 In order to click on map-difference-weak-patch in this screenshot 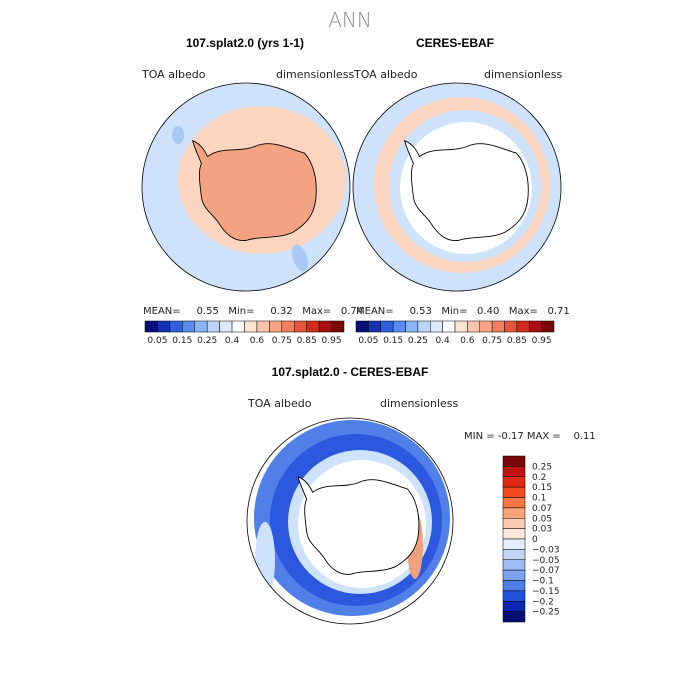, I will do `click(265, 560)`.